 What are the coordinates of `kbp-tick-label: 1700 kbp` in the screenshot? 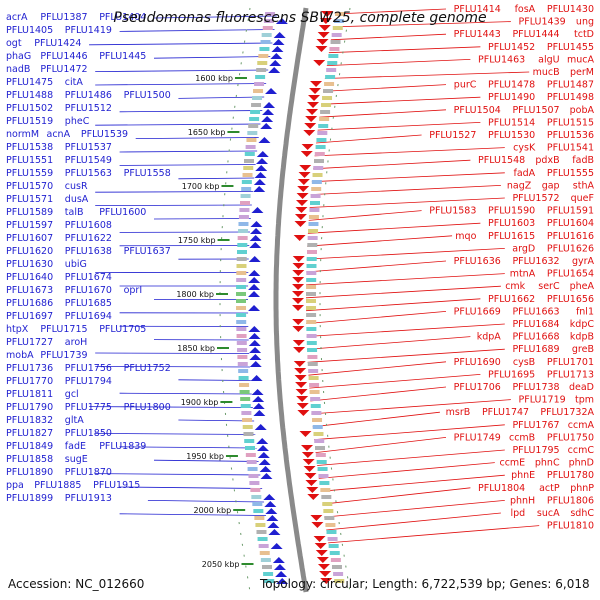 It's located at (201, 186).